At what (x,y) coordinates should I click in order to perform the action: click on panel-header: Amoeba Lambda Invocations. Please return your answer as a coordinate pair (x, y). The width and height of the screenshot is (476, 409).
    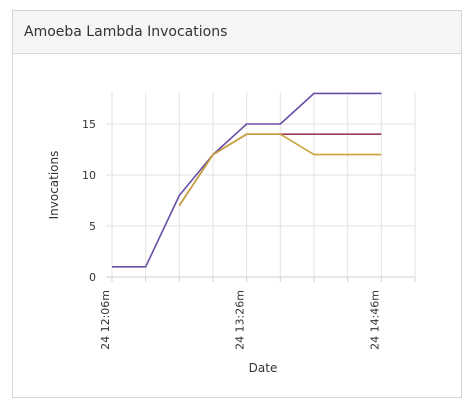
    Looking at the image, I should click on (237, 32).